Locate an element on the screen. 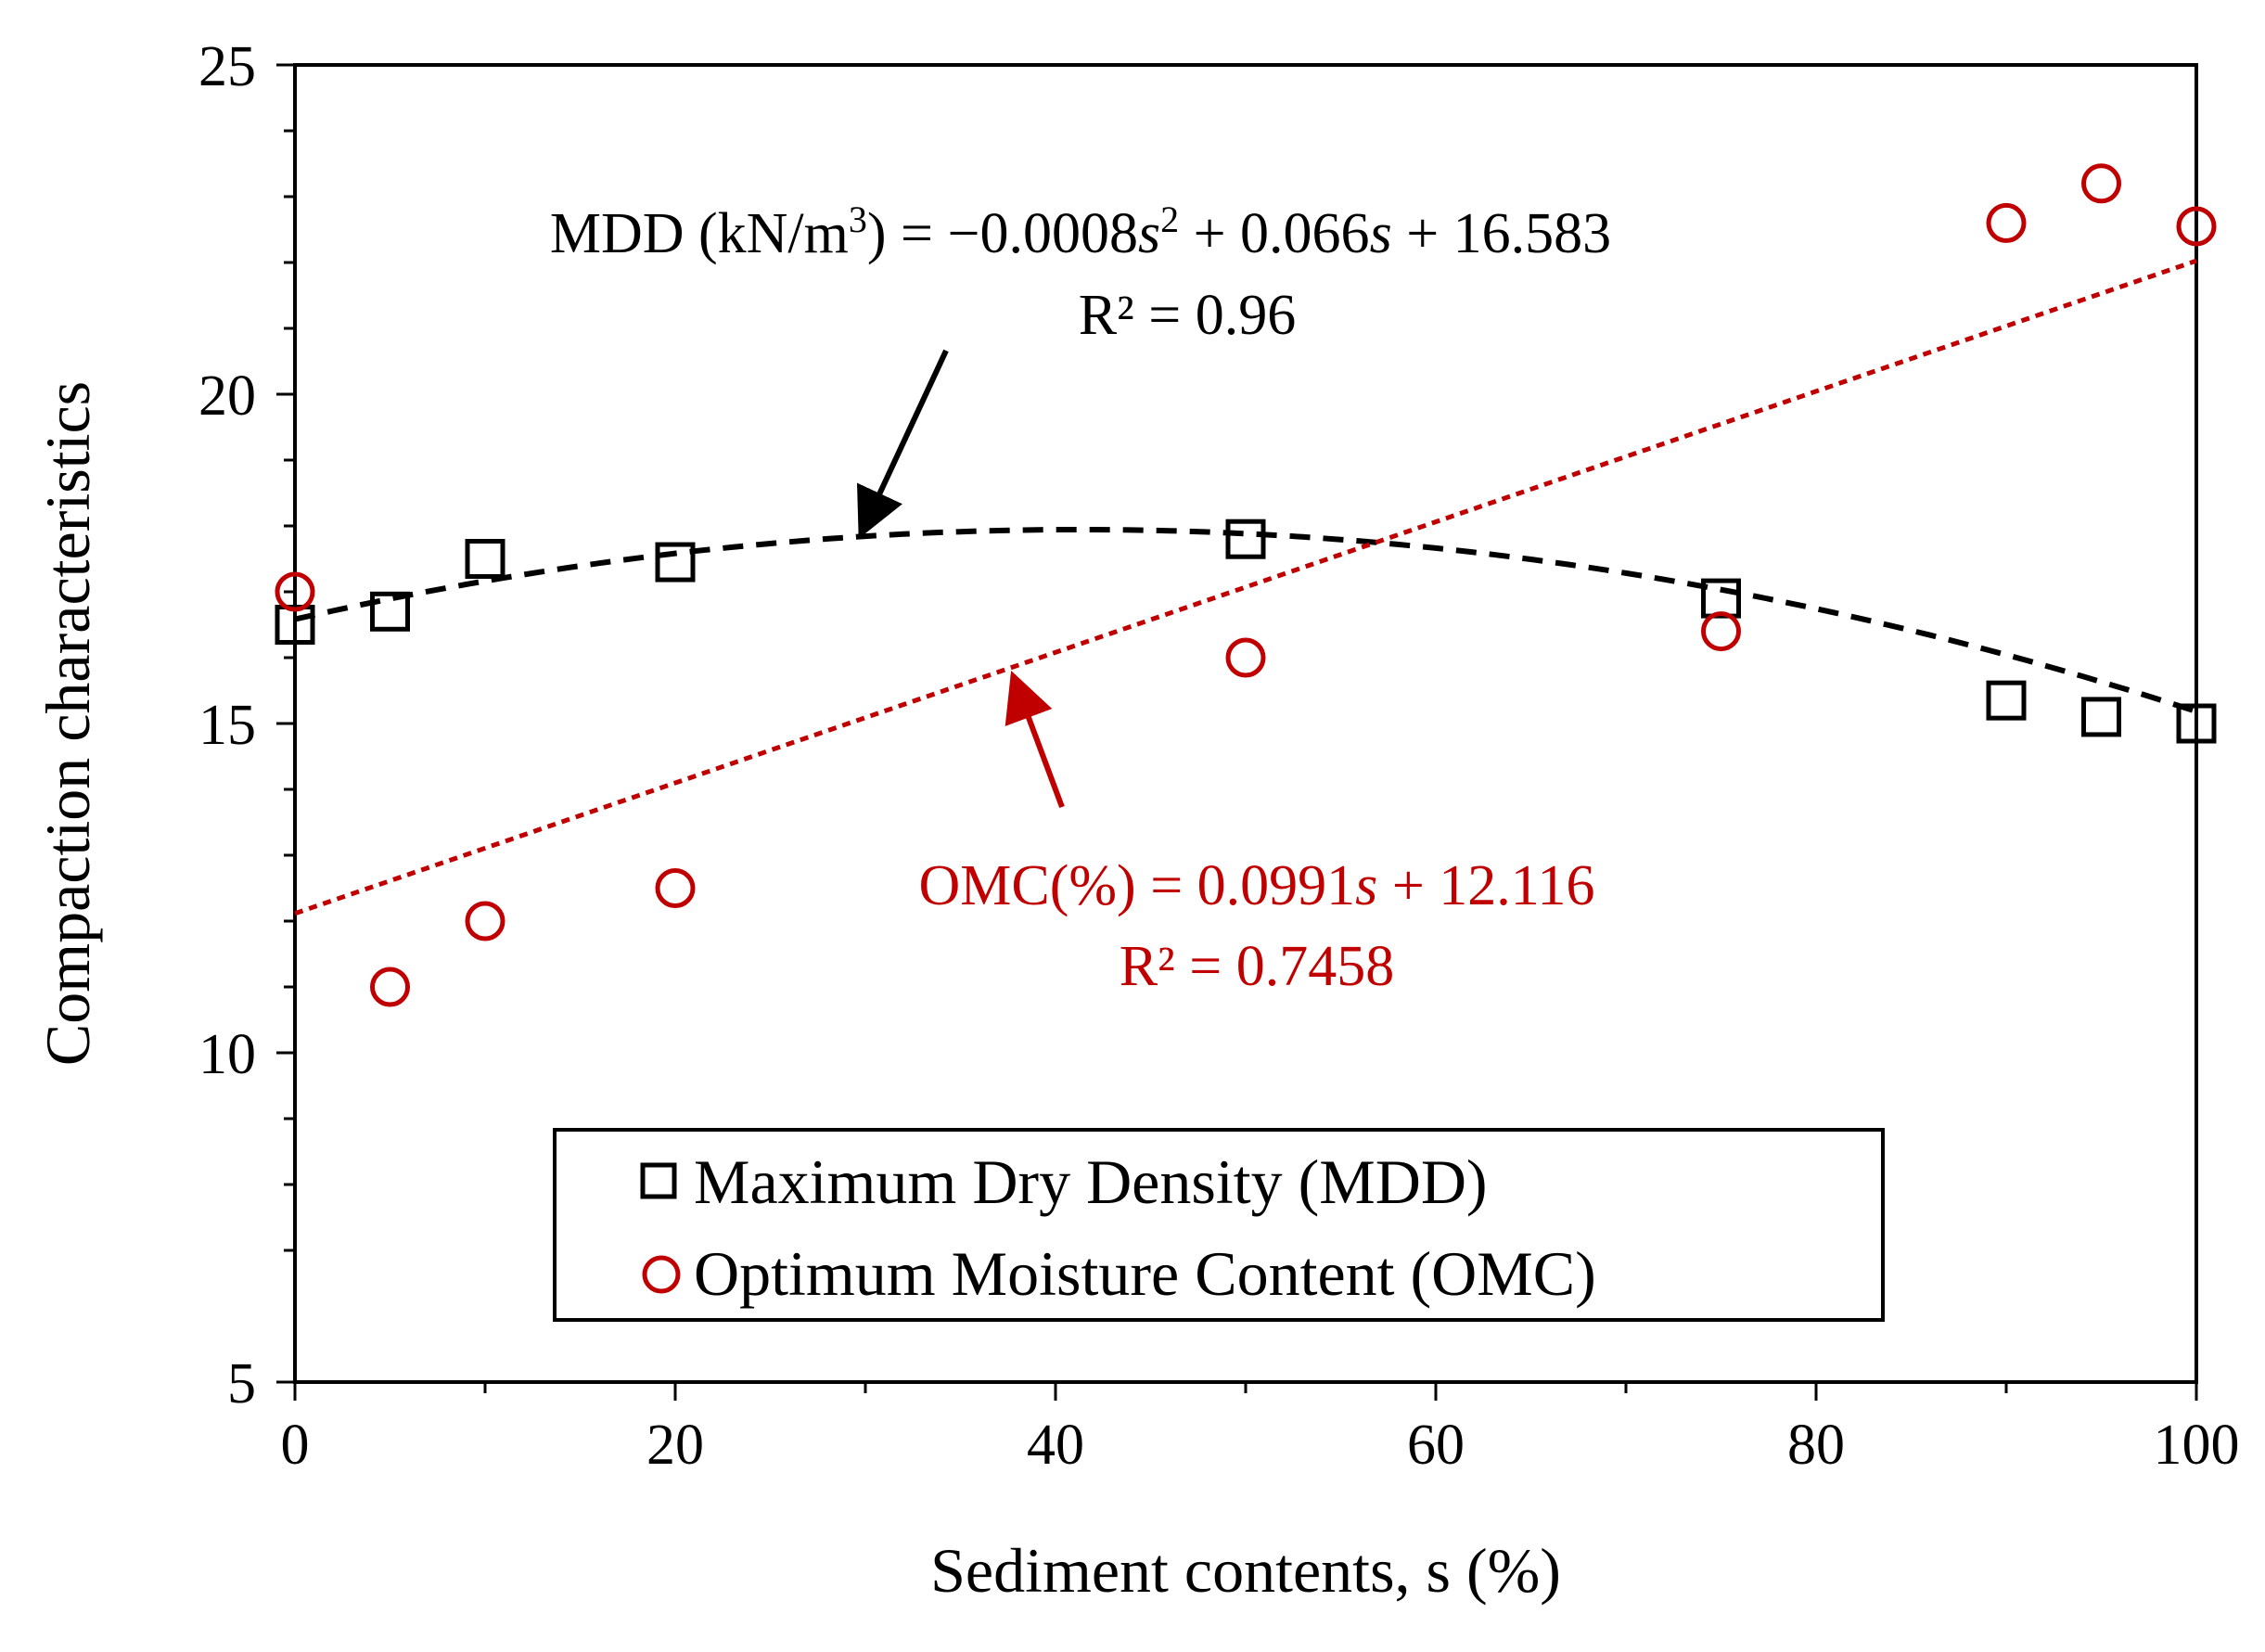 This screenshot has width=2265, height=1652. y-tick-label: 10 is located at coordinates (227, 1054).